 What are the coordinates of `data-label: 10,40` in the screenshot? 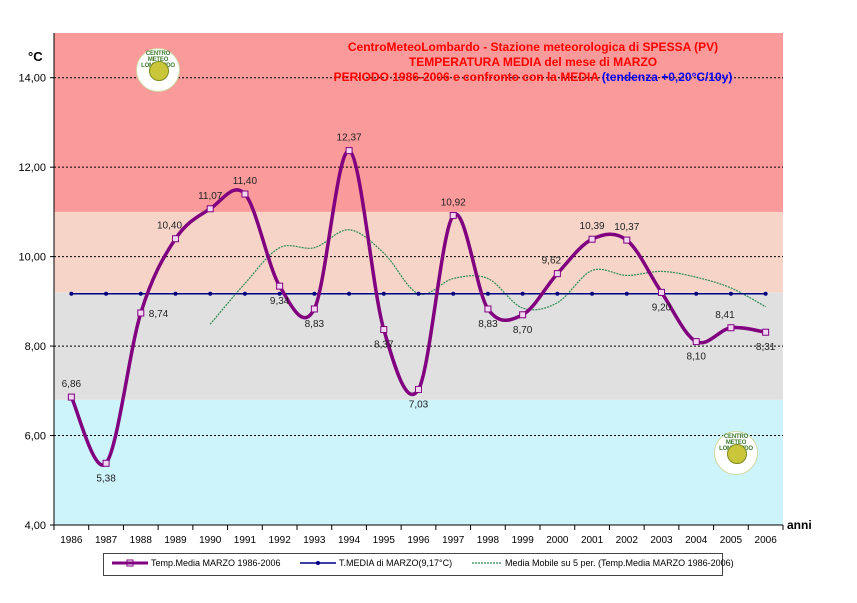 It's located at (169, 226).